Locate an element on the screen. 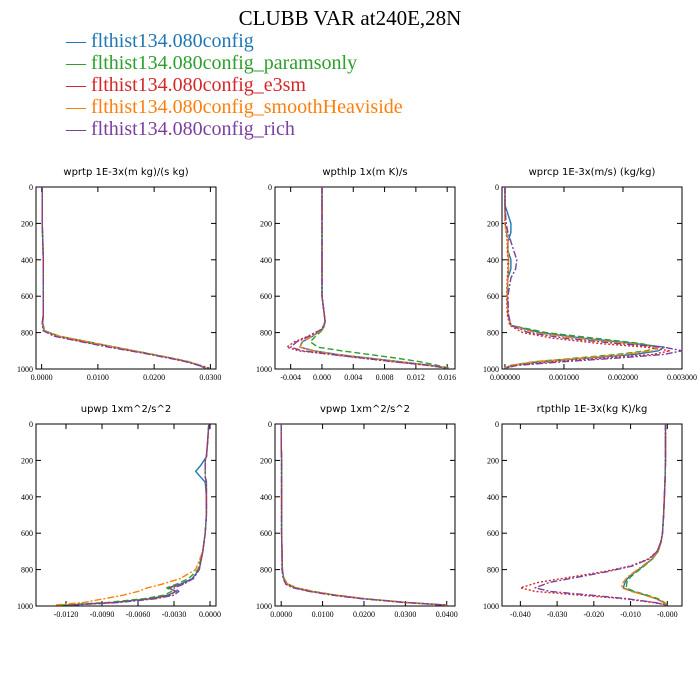  legend-item-5: — flthist134.080config_rich is located at coordinates (234, 129).